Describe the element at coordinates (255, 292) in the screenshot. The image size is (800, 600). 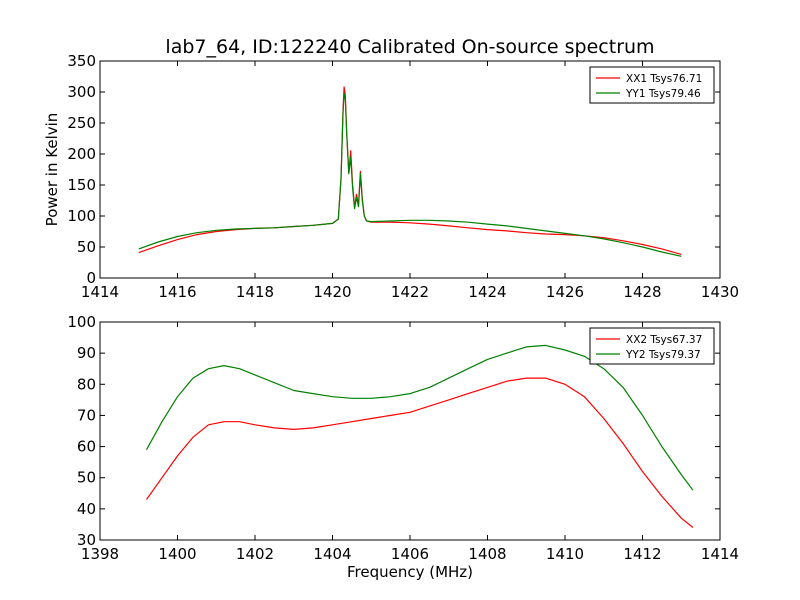
I see `chart1-x-tick-label: 1418` at that location.